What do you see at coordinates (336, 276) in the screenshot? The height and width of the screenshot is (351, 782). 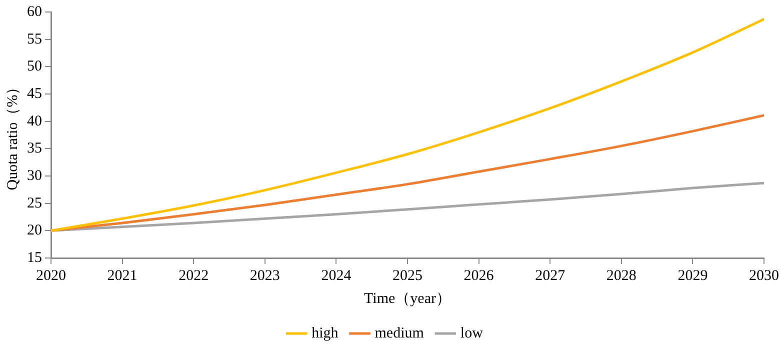 I see `x-tick-label: 2024` at bounding box center [336, 276].